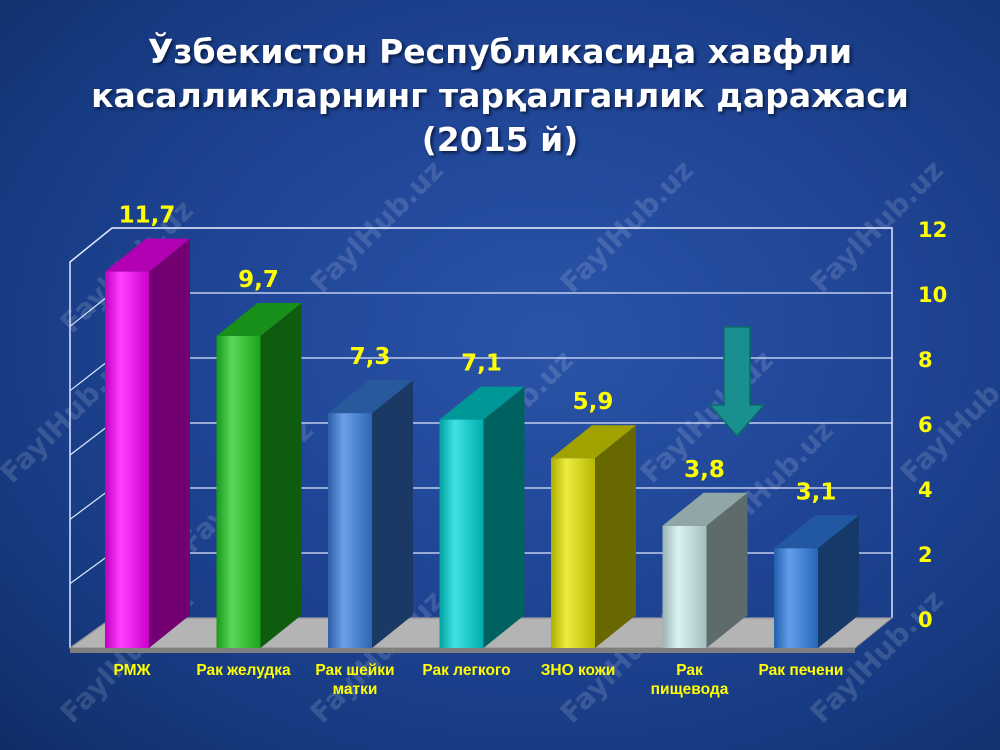  I want to click on title-line-2: касалликларнинг тарқалганлик даражаси, so click(500, 95).